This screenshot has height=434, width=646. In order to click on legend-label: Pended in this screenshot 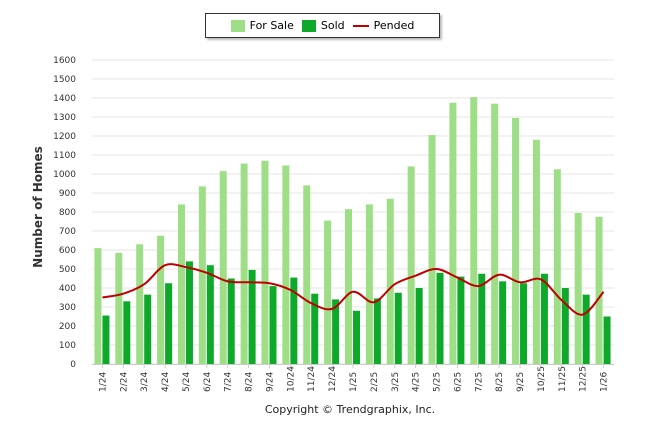, I will do `click(394, 25)`.